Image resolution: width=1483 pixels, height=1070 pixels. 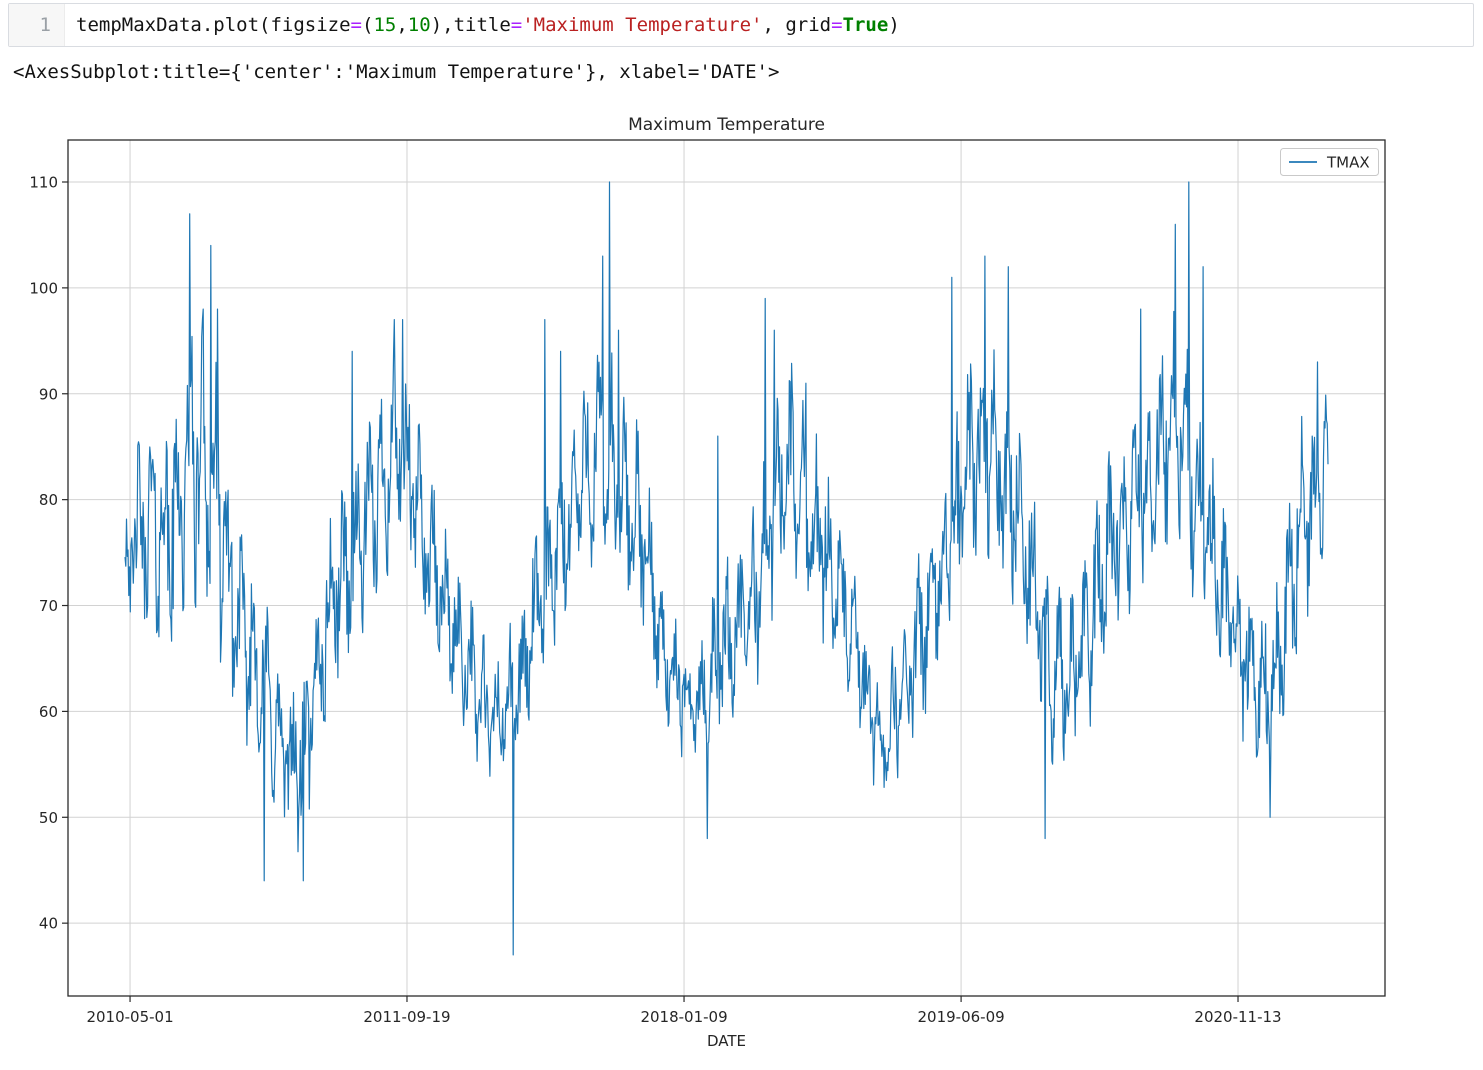 I want to click on x-axis-label: DATE, so click(x=726, y=1041).